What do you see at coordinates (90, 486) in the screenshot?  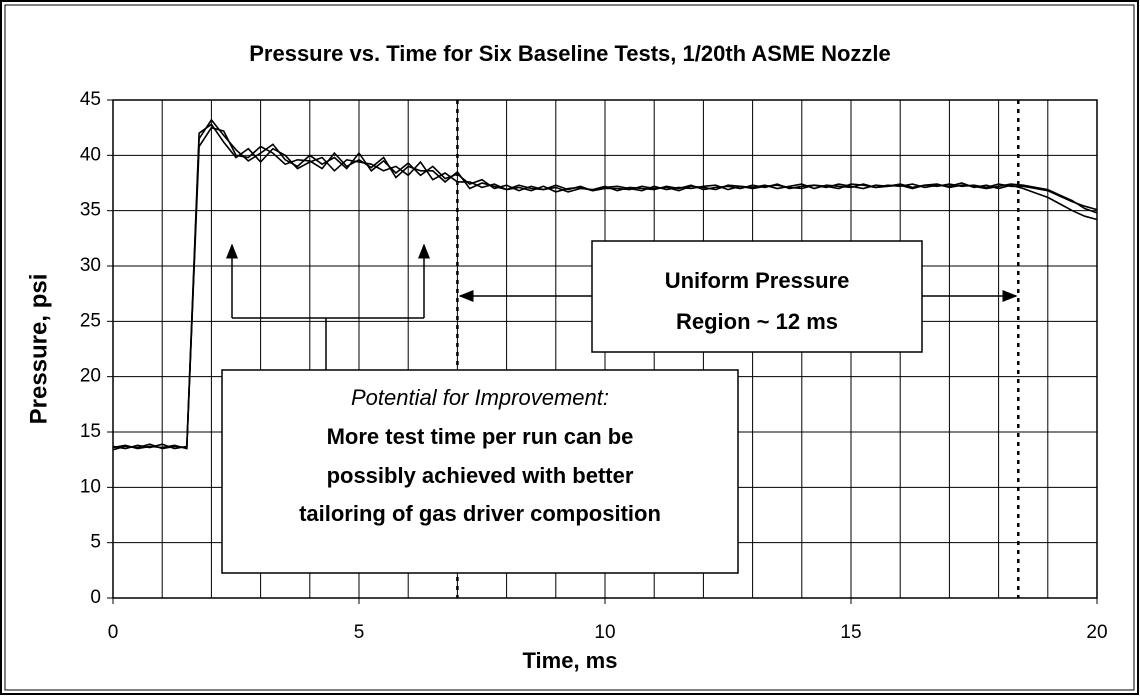 I see `y-tick-label: 10` at bounding box center [90, 486].